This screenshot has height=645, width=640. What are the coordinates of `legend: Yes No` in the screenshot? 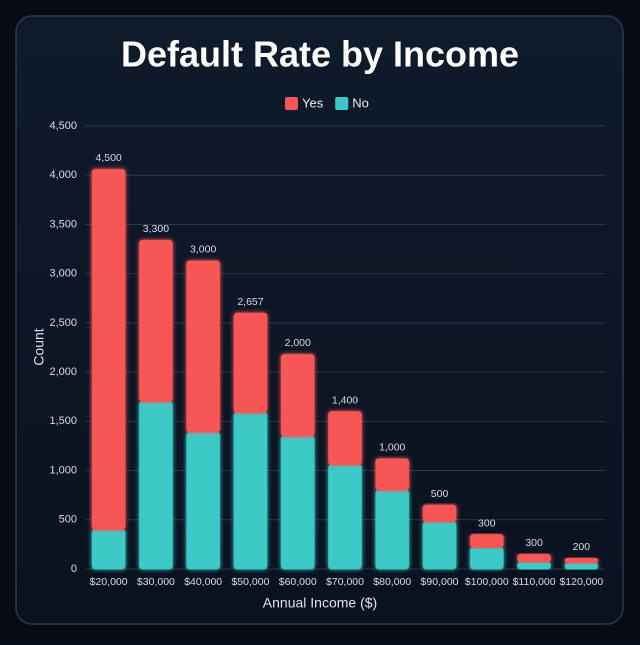 It's located at (327, 102).